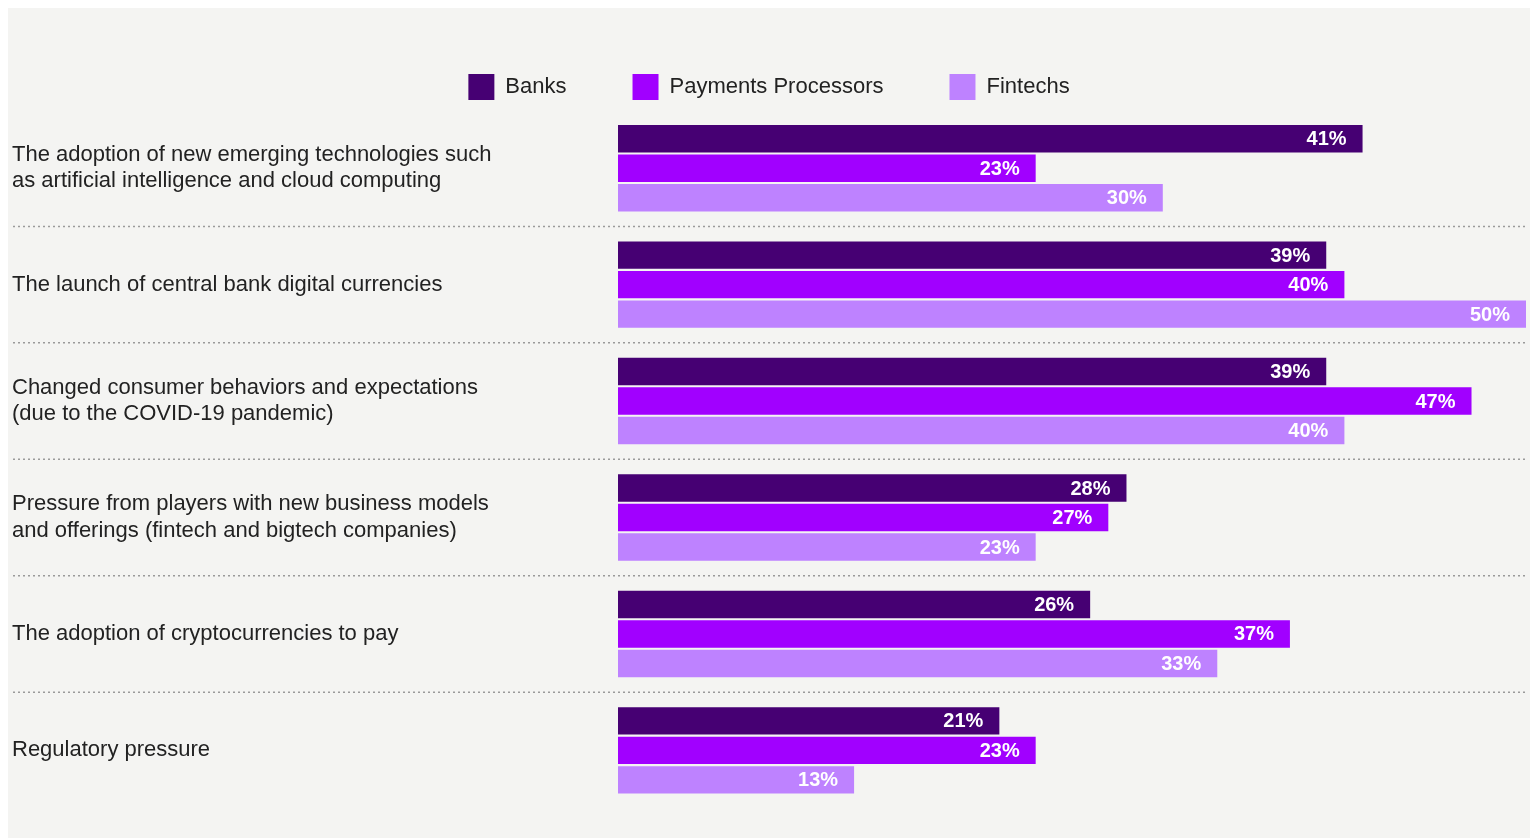 The height and width of the screenshot is (838, 1538). What do you see at coordinates (776, 86) in the screenshot?
I see `legend-label: Payments Processors` at bounding box center [776, 86].